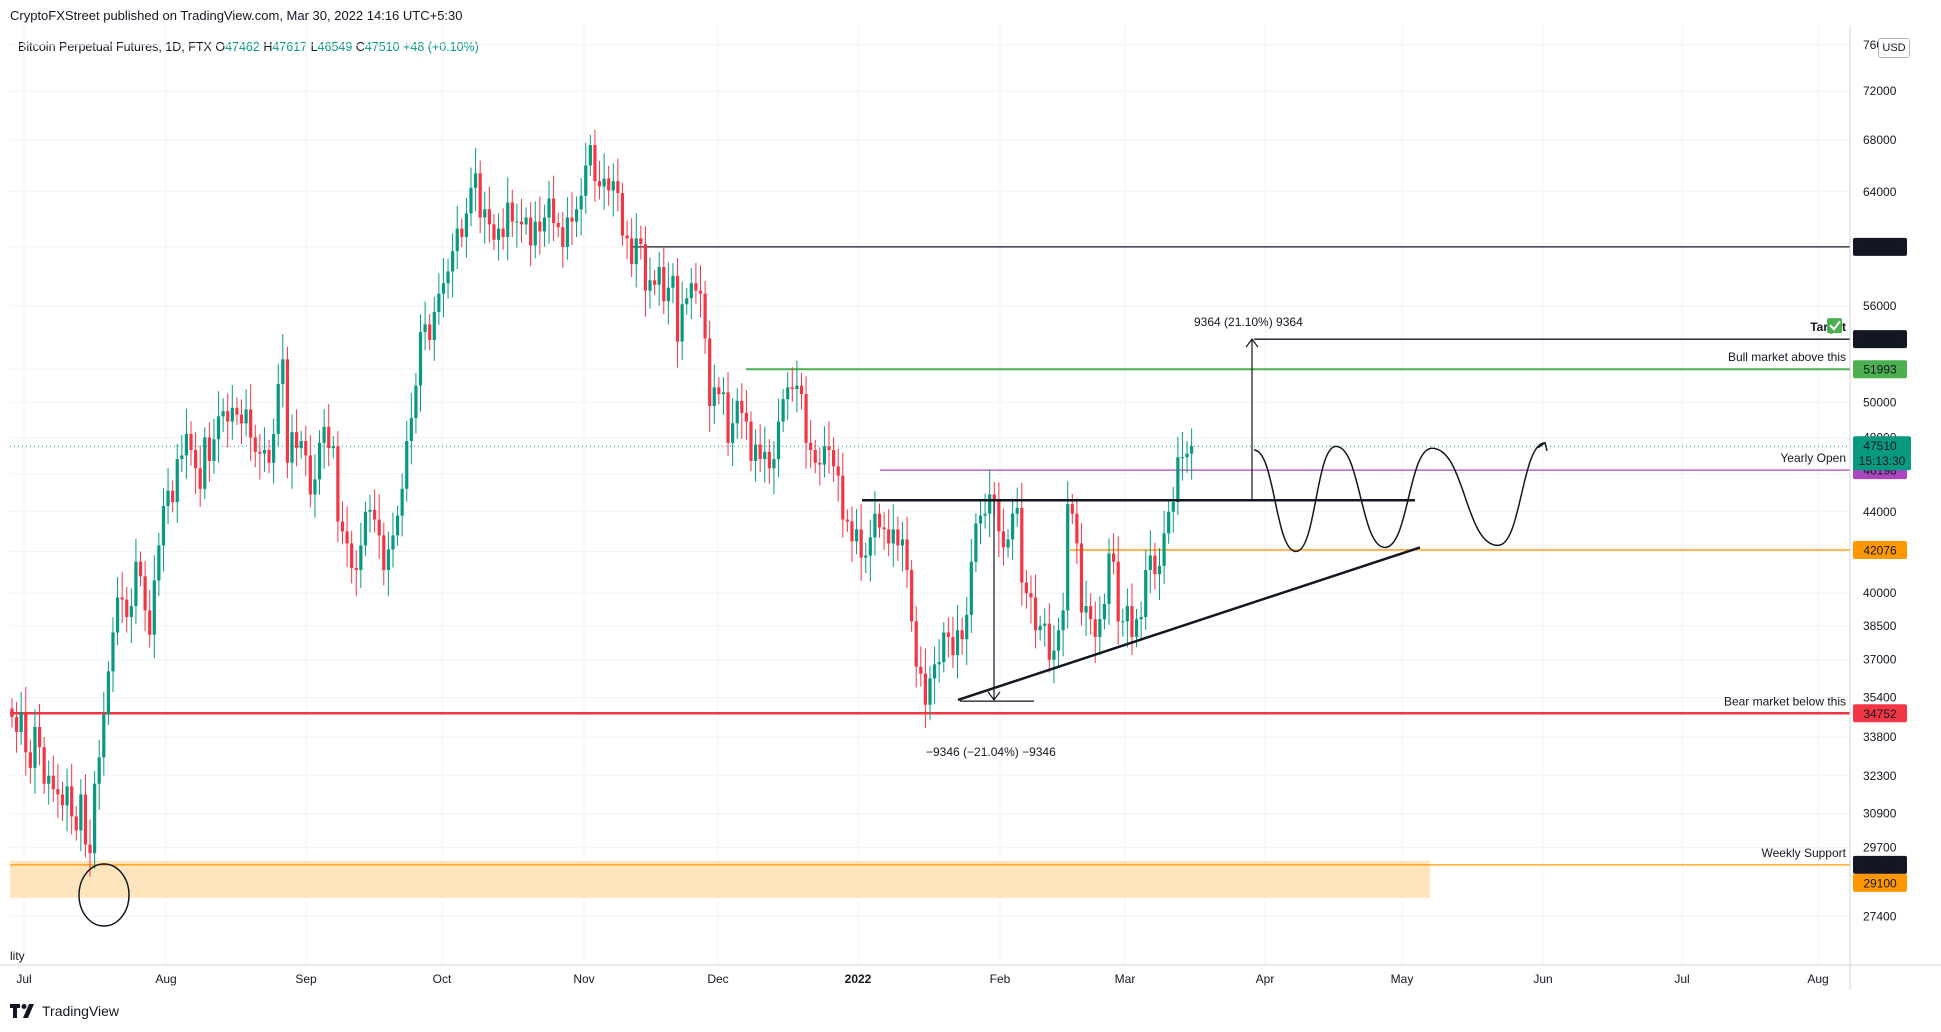 The width and height of the screenshot is (1941, 1032). I want to click on price-tick-label: 64000, so click(1880, 192).